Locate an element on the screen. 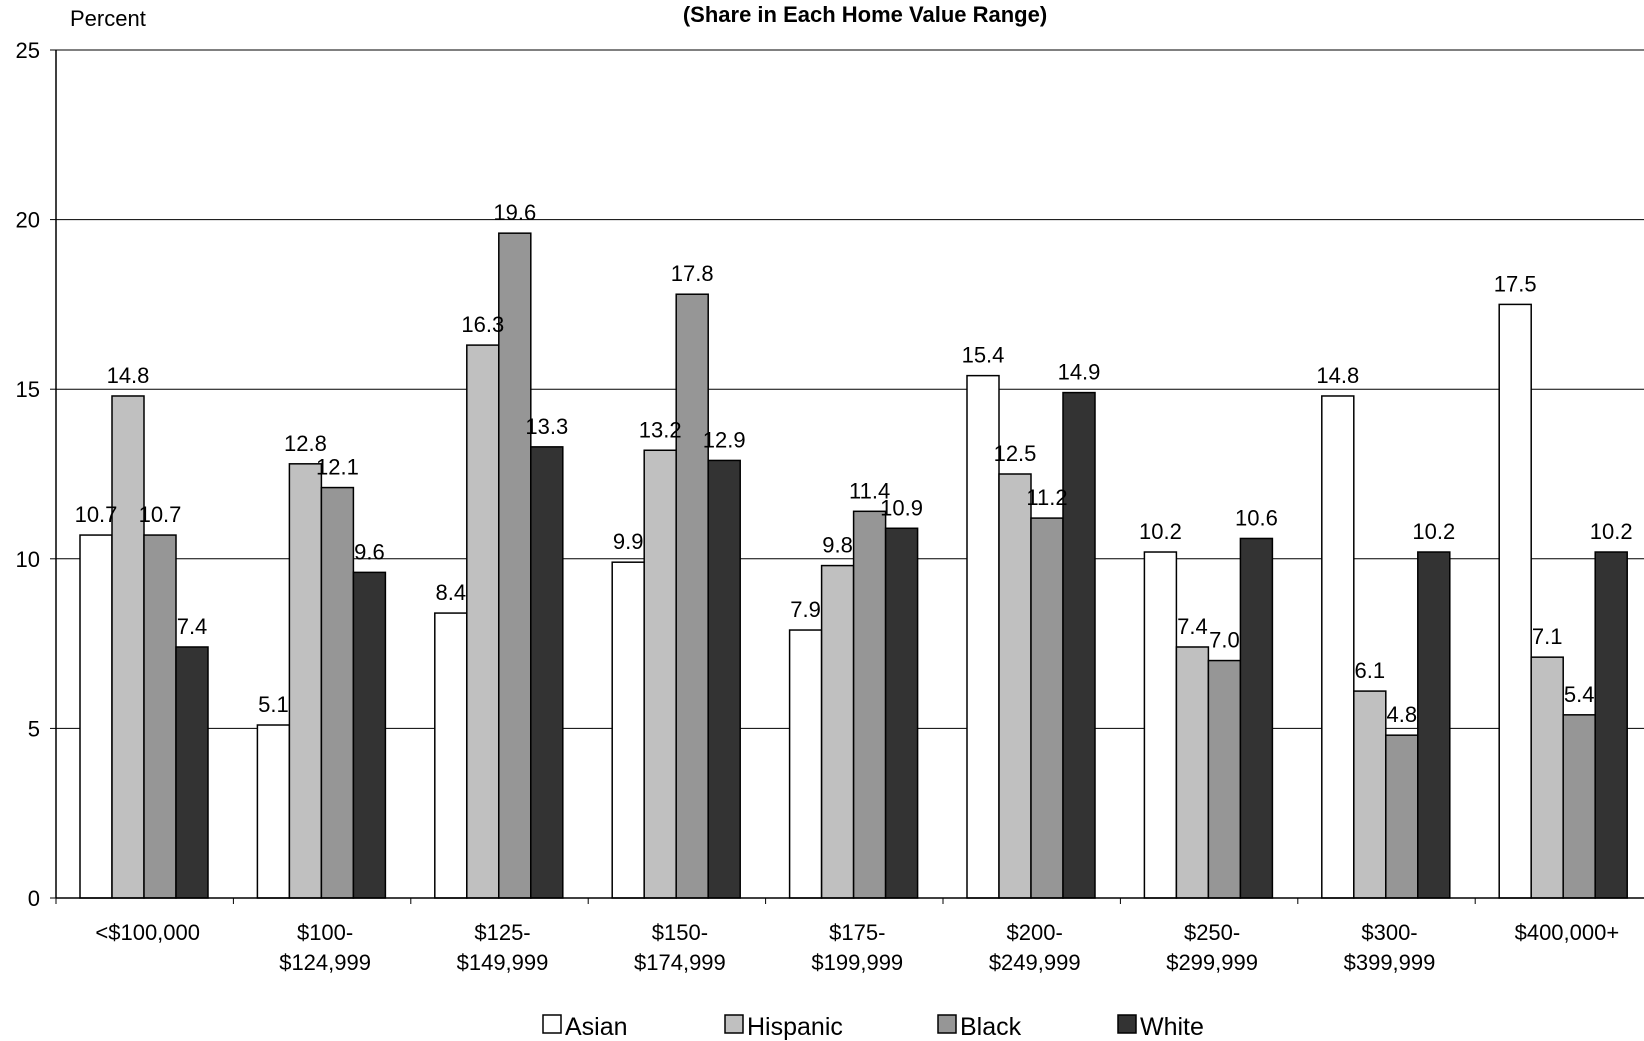 This screenshot has width=1644, height=1041. data-label: 10.9 is located at coordinates (901, 507).